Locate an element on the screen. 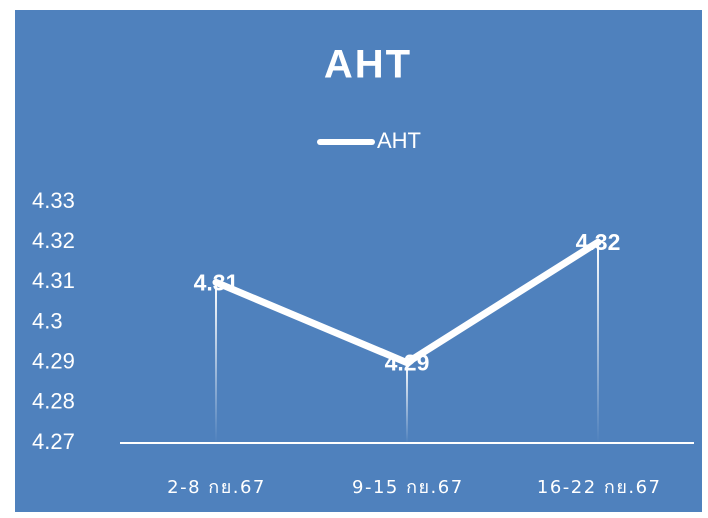 The image size is (708, 518). x-tick-label: 2-8 กย.67 is located at coordinates (216, 487).